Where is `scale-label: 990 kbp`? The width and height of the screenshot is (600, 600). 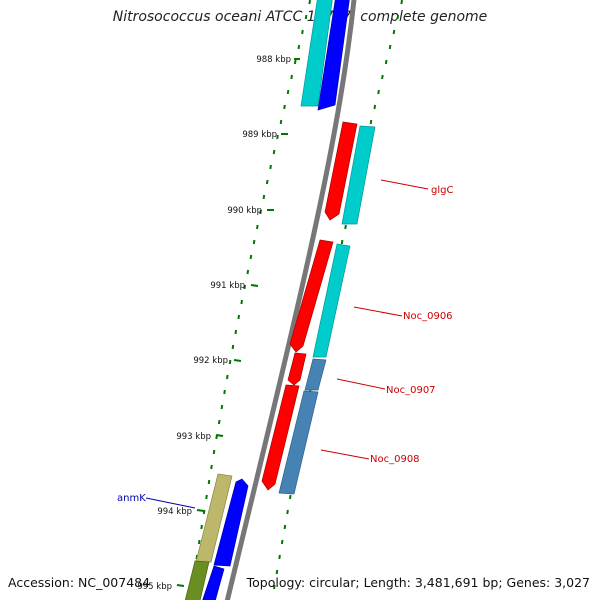 scale-label: 990 kbp is located at coordinates (244, 211).